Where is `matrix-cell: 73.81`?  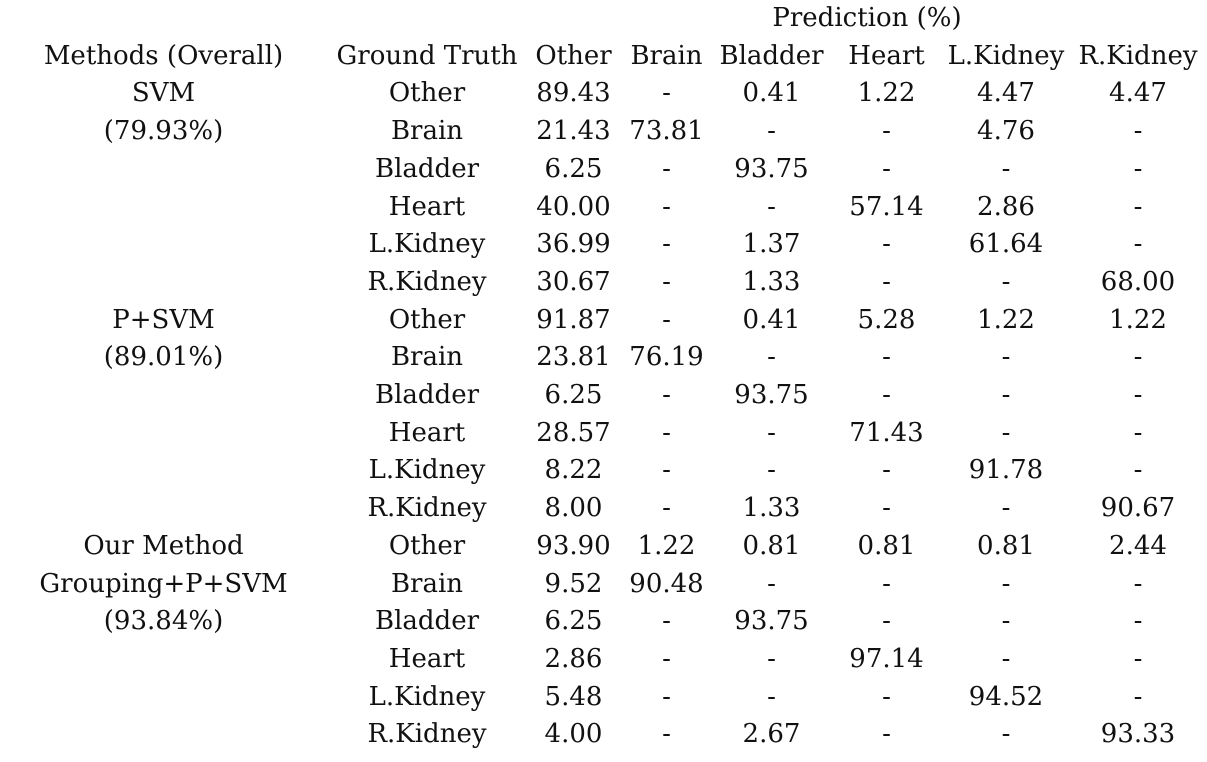 matrix-cell: 73.81 is located at coordinates (666, 131).